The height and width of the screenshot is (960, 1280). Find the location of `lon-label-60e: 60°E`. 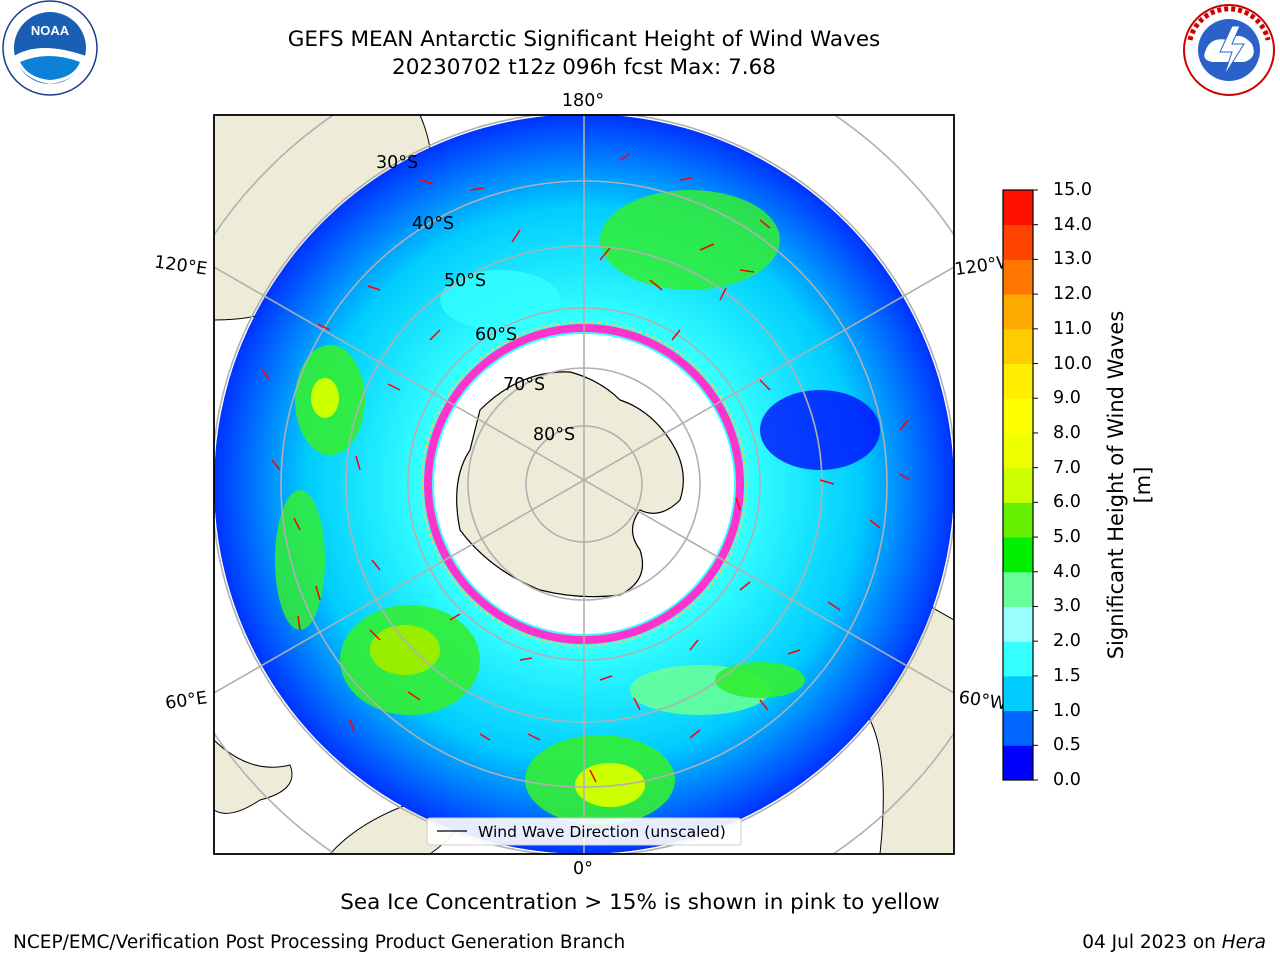

lon-label-60e: 60°E is located at coordinates (186, 701).